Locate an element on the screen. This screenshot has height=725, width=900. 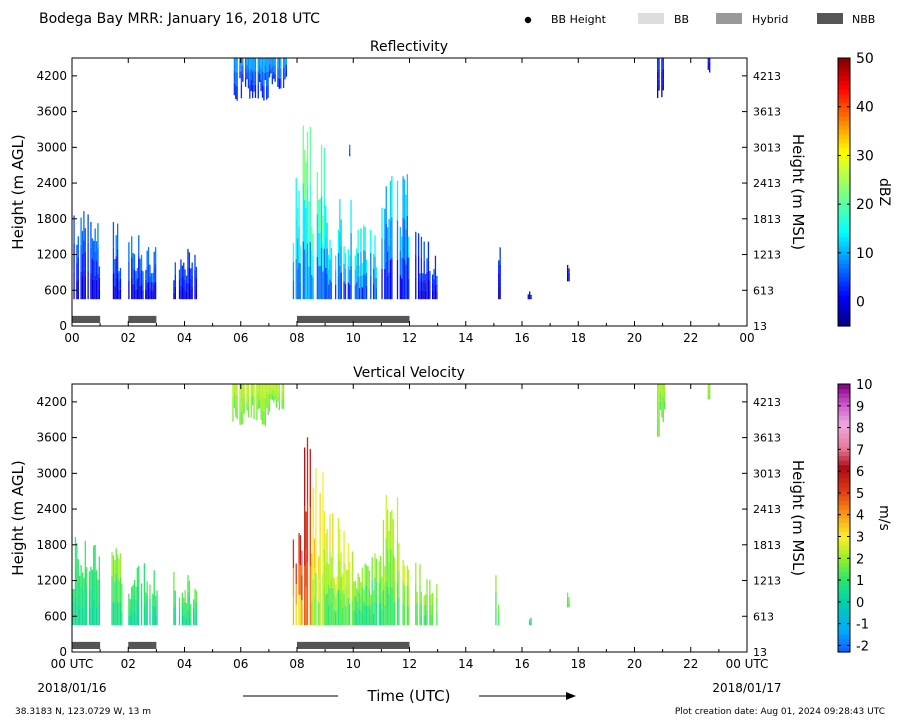
velocity-echo-cluster is located at coordinates (318, 547).